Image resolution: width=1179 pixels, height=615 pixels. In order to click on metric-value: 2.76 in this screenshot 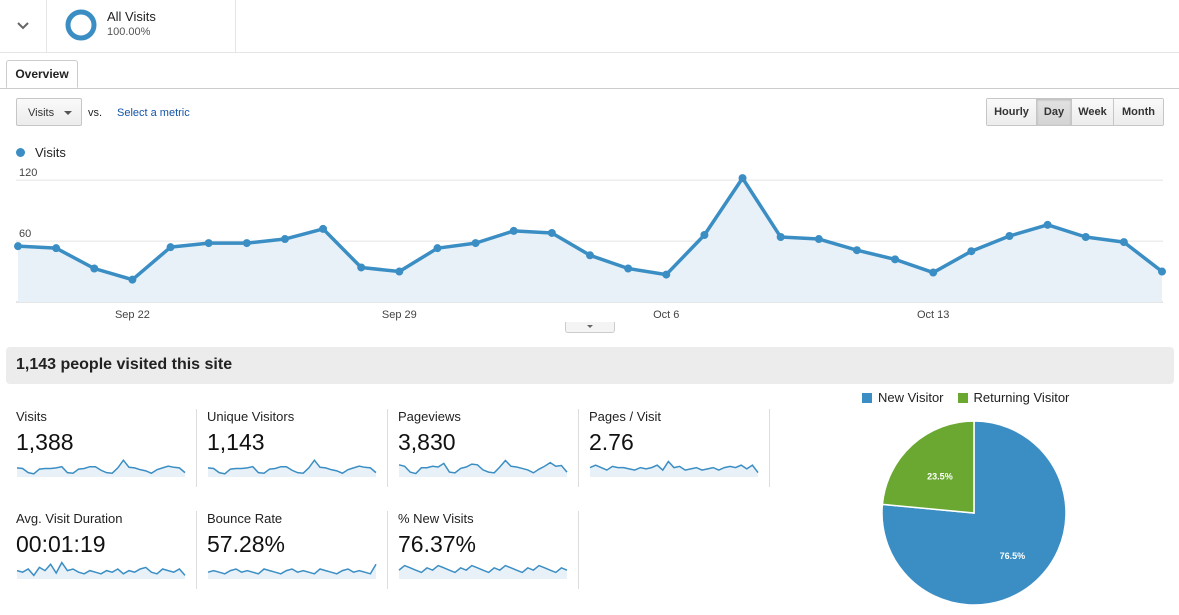, I will do `click(611, 442)`.